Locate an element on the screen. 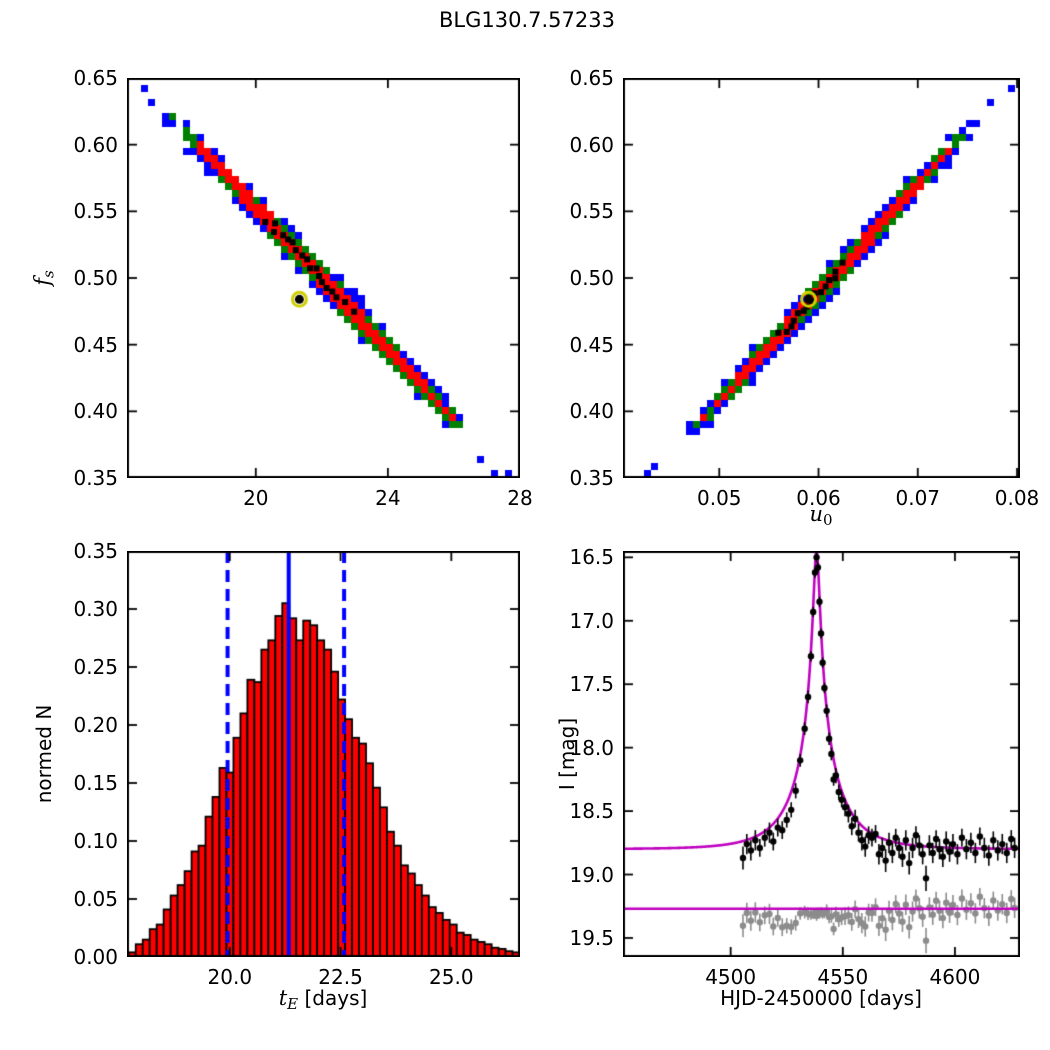  tl-ytick-label-5: 0.60 is located at coordinates (95, 144).